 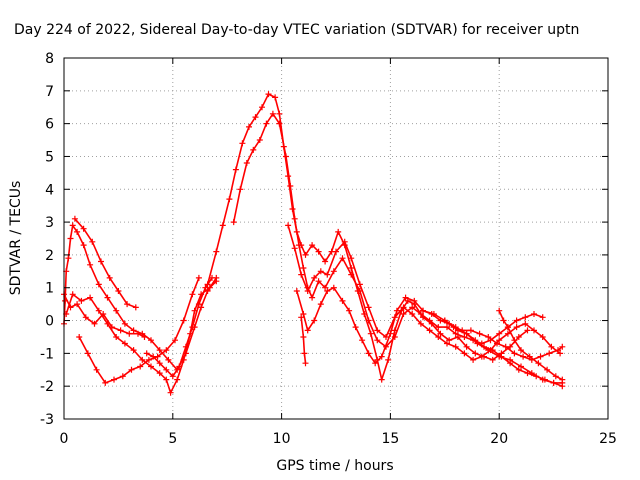 I want to click on x-tick-label: 0, so click(x=64, y=439).